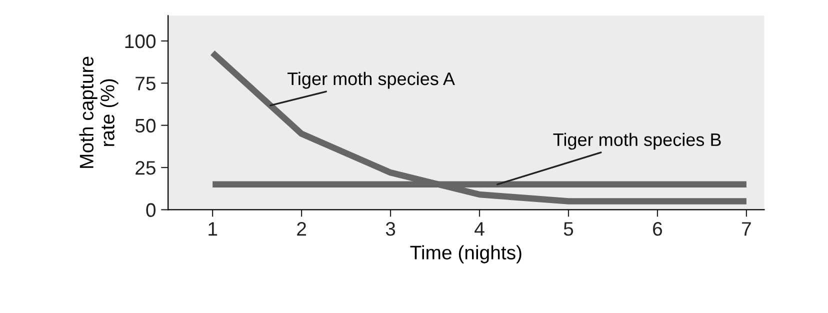 The width and height of the screenshot is (828, 313). I want to click on y-tick-label: 75, so click(146, 83).